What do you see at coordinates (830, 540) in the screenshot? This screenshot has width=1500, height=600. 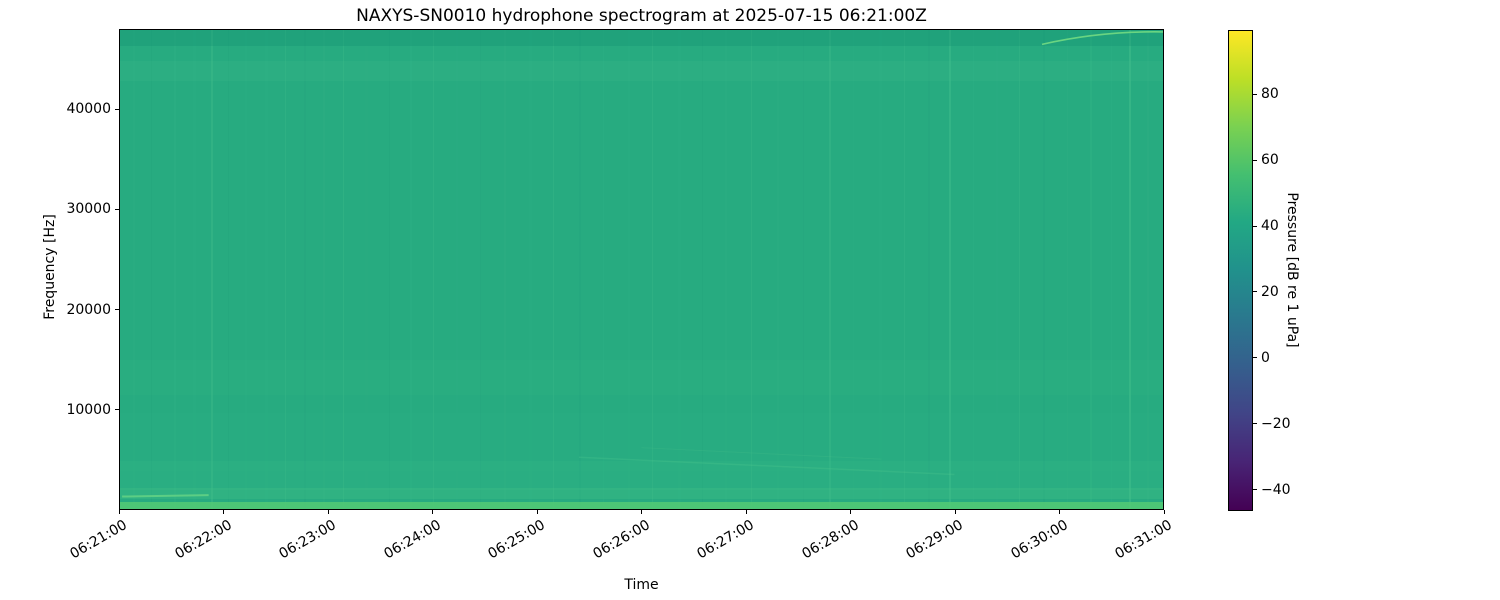 I see `x-tick-label: 06:28:00` at bounding box center [830, 540].